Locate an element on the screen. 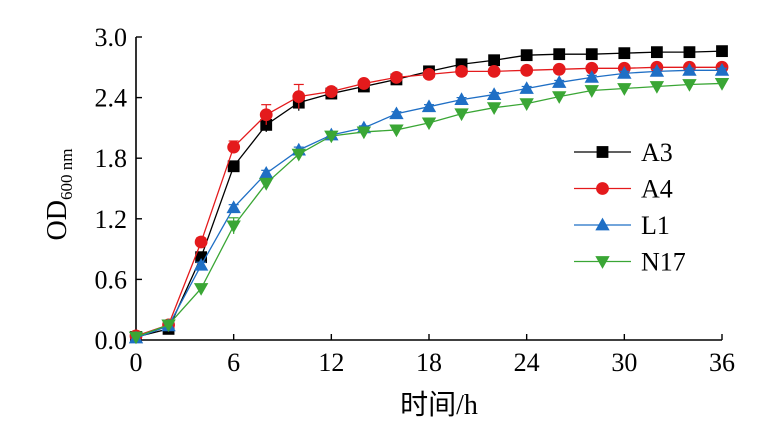 The height and width of the screenshot is (426, 770). x-ticks: 0 6 12 18 24 30 36 is located at coordinates (432, 355).